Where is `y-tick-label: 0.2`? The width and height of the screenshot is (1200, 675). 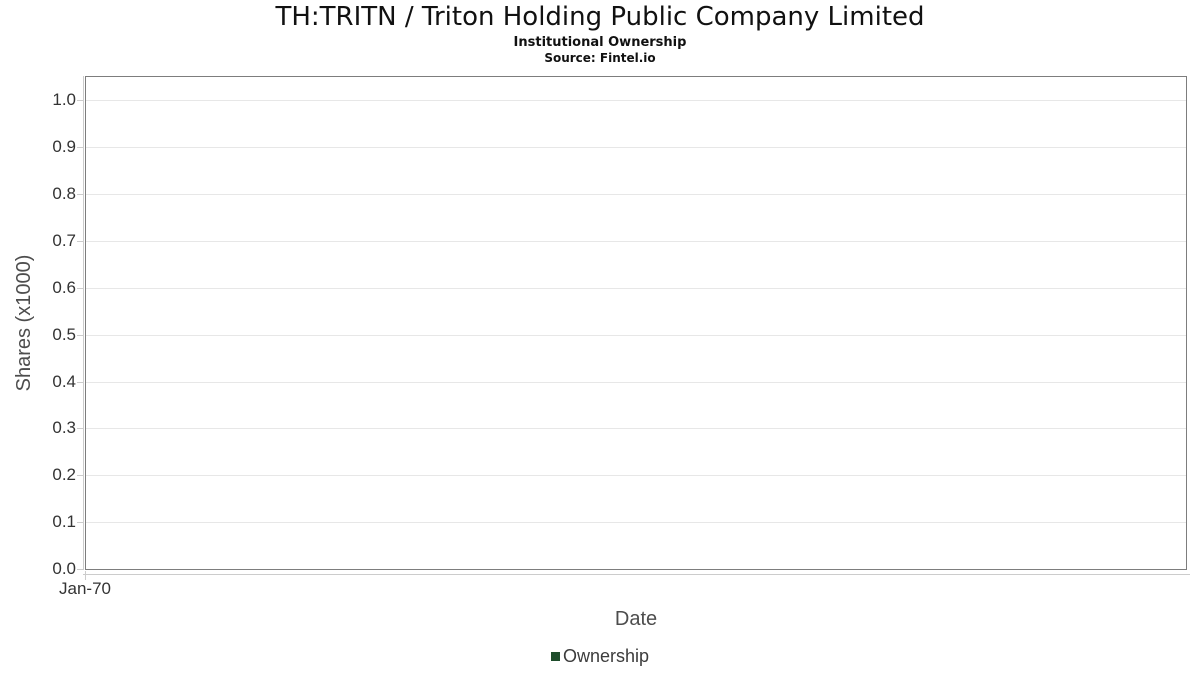 y-tick-label: 0.2 is located at coordinates (64, 474).